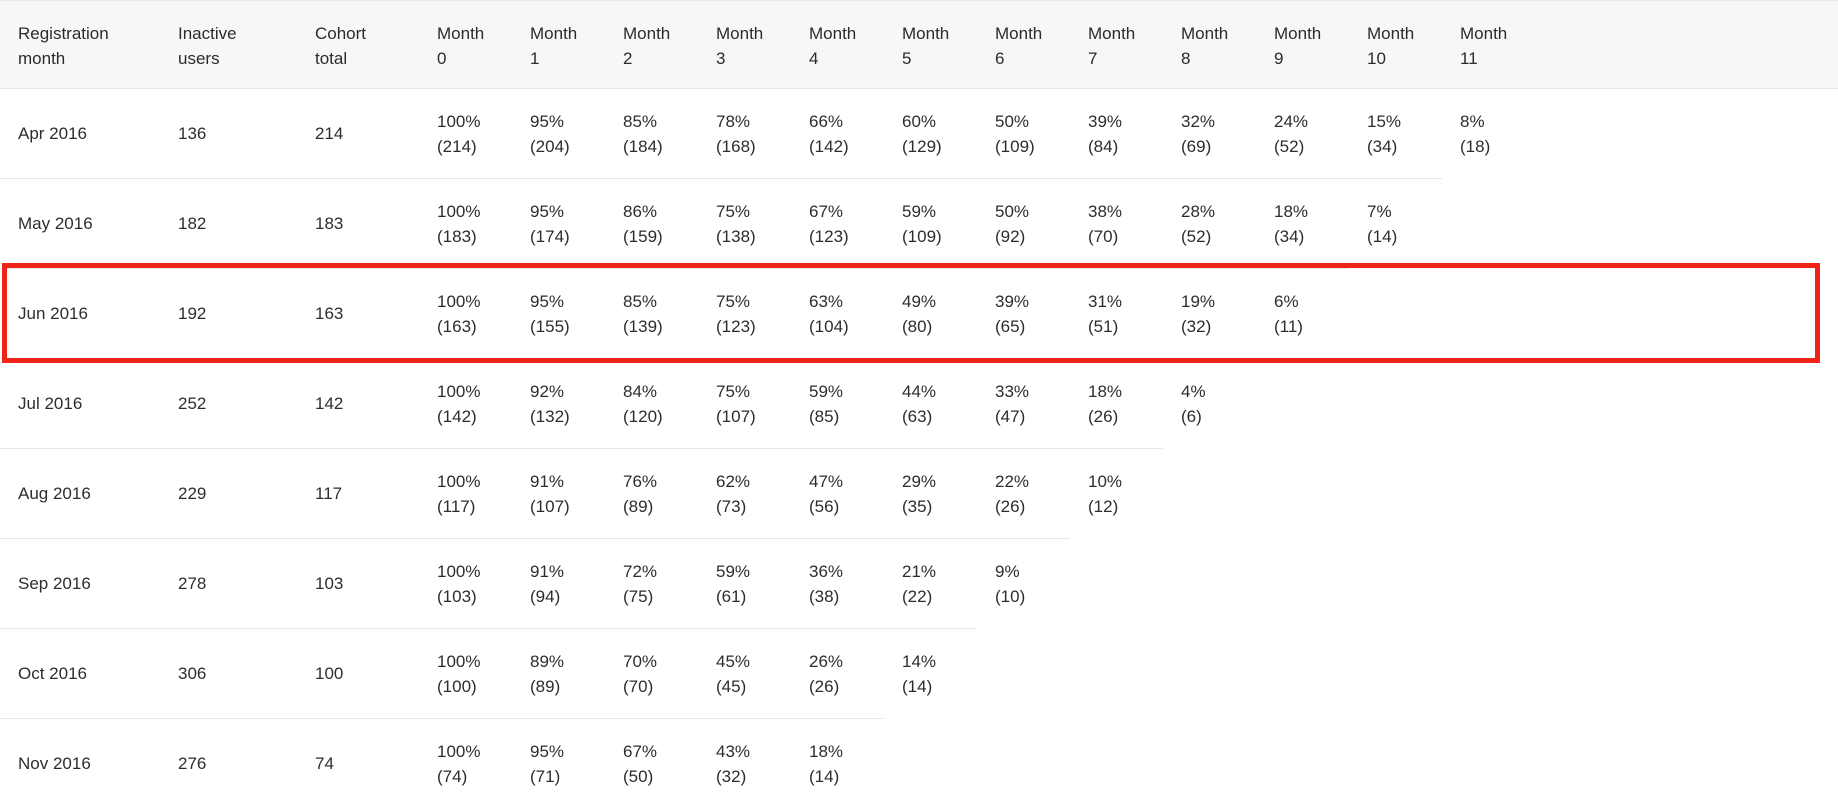 Image resolution: width=1838 pixels, height=806 pixels. I want to click on retention-count: (132), so click(550, 416).